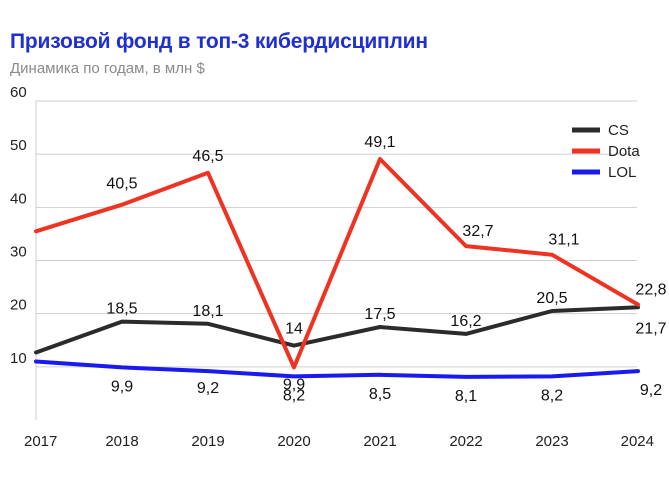 The image size is (669, 478). I want to click on data-label-cs: 17,5, so click(379, 314).